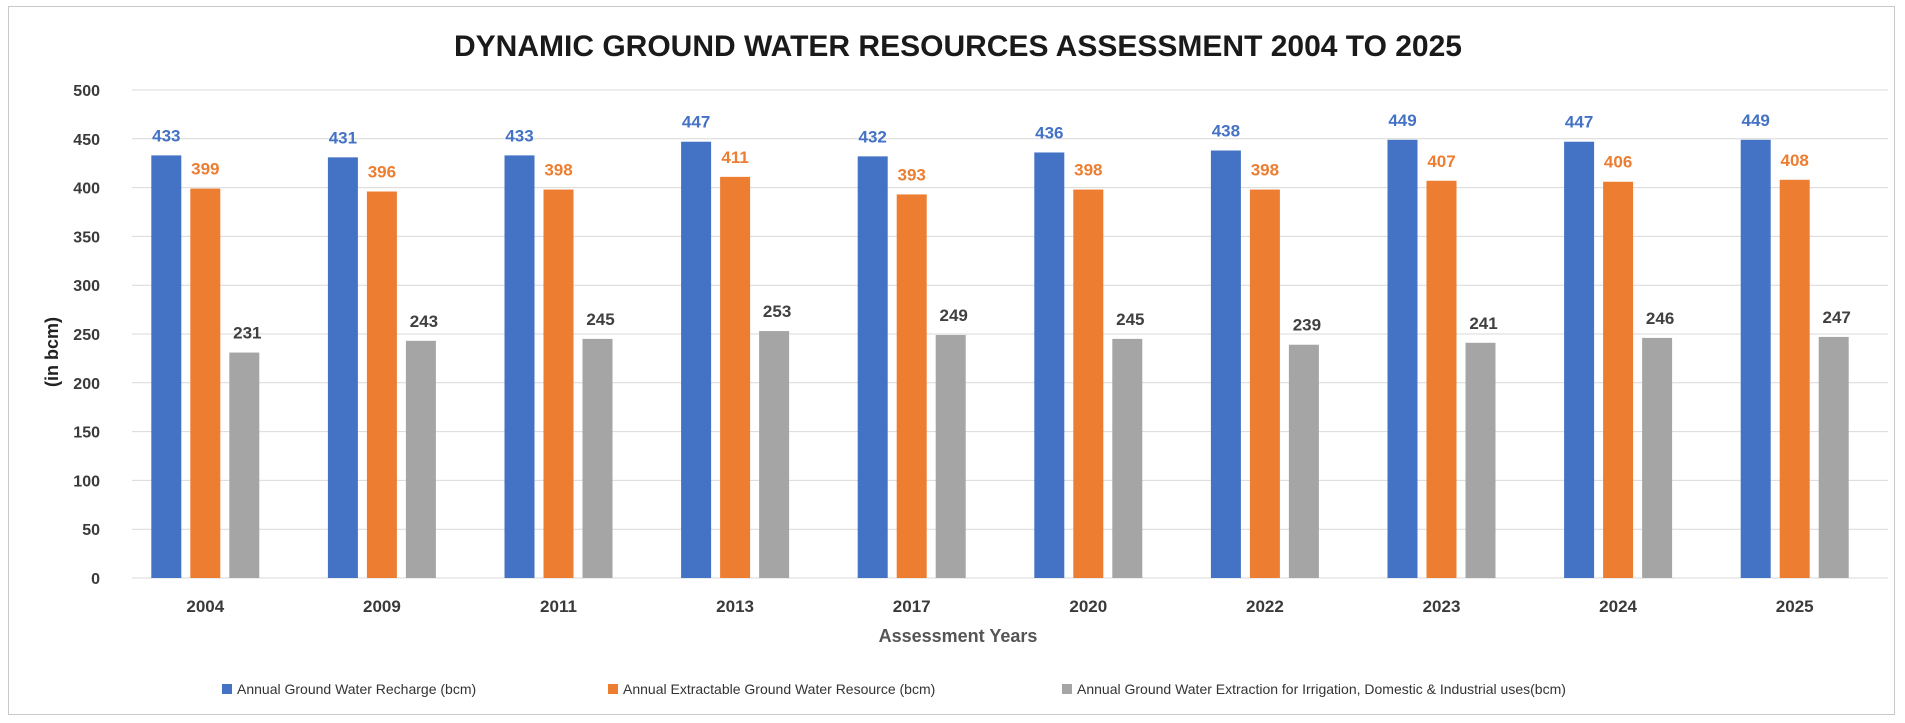 The image size is (1905, 723). I want to click on y-tick-label: 100, so click(86, 481).